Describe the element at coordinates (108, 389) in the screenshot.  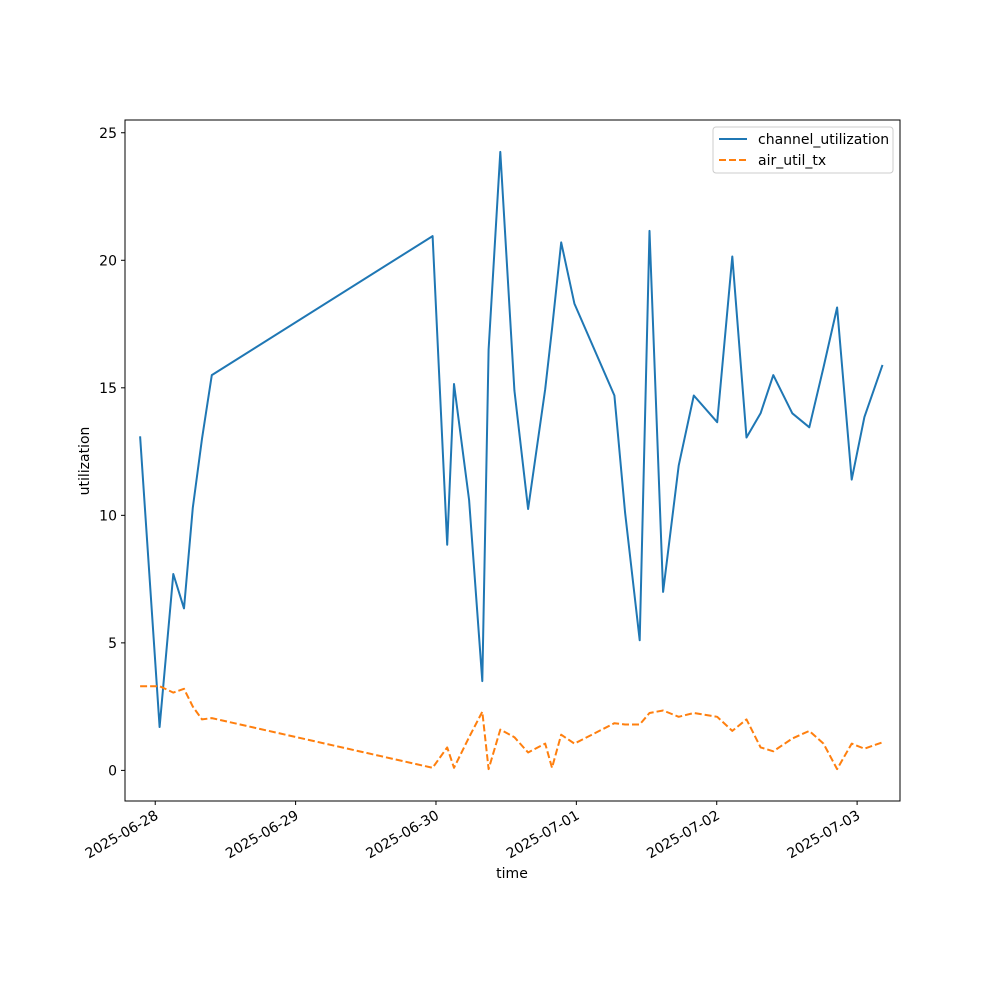
I see `y-tick-label: 15` at that location.